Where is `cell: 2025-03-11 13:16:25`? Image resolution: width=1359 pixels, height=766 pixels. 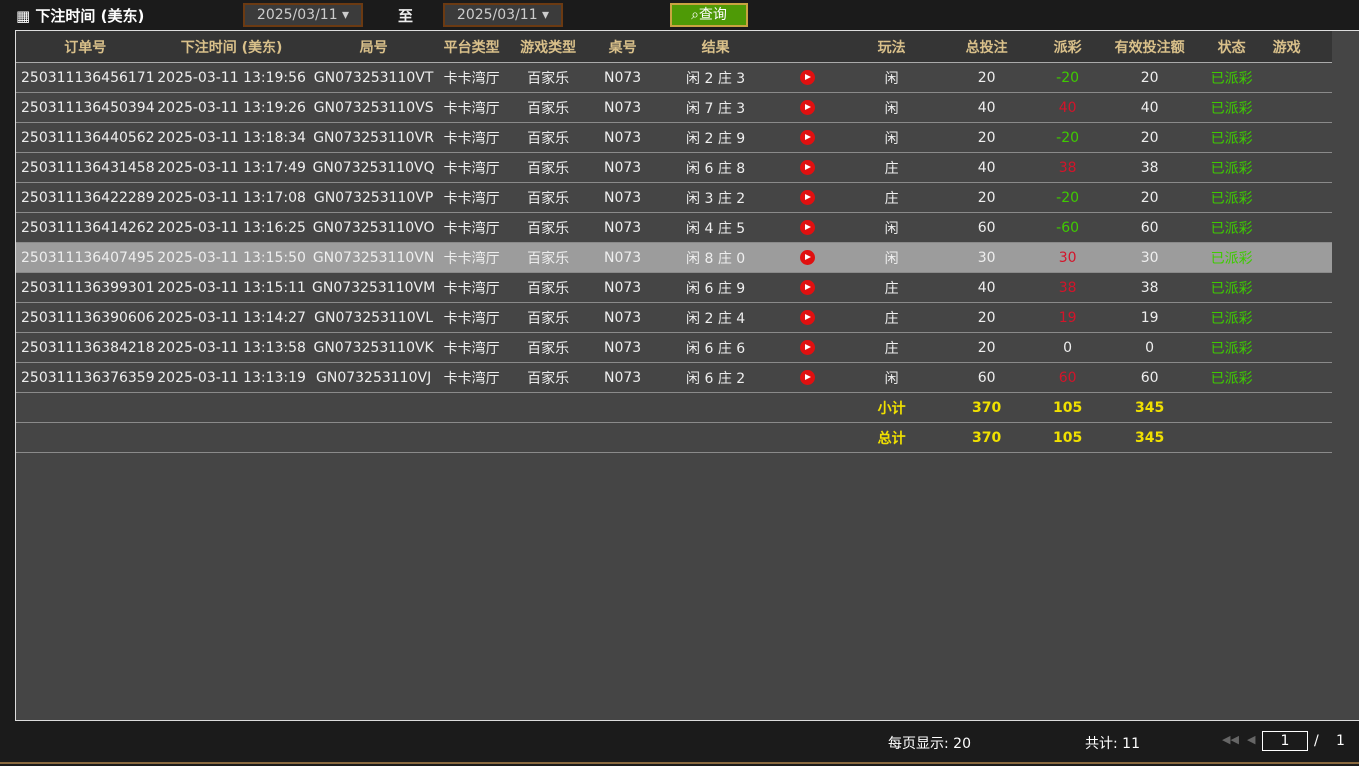
cell: 2025-03-11 13:16:25 is located at coordinates (231, 227).